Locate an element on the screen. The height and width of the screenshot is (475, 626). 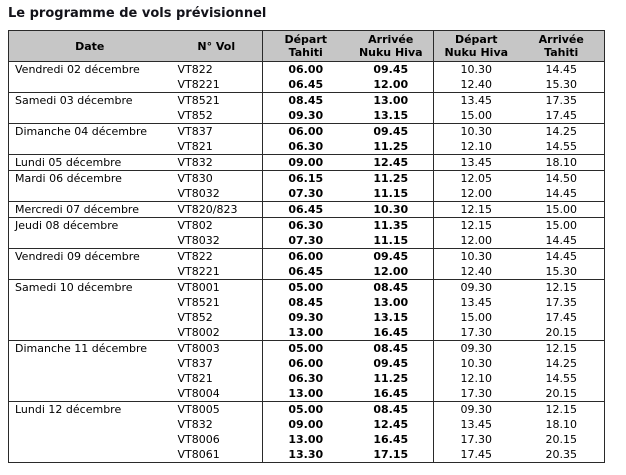
depart-nukuhiva-time: 12.40 is located at coordinates (476, 85).